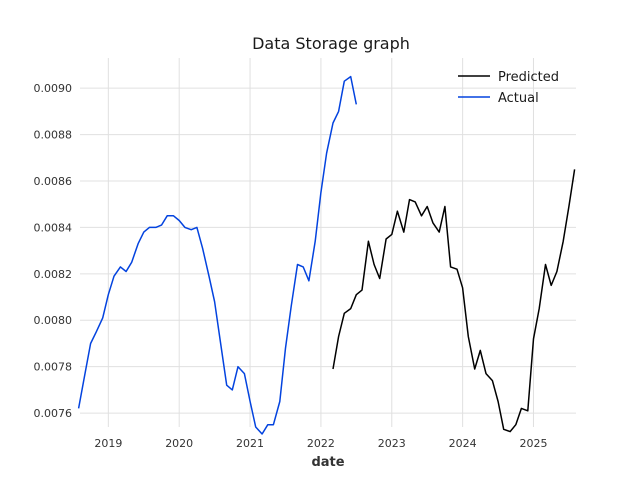 The image size is (640, 480). What do you see at coordinates (53, 320) in the screenshot?
I see `y-tick-label: 0.0080` at bounding box center [53, 320].